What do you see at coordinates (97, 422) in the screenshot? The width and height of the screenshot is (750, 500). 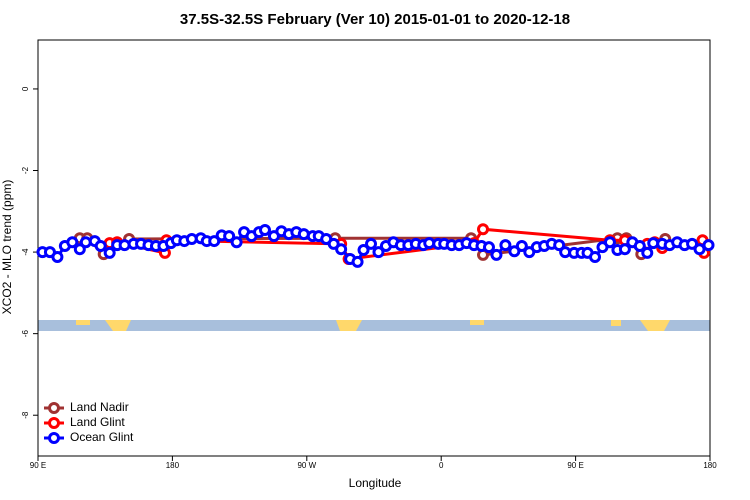 I see `legend-label: Land Glint` at bounding box center [97, 422].